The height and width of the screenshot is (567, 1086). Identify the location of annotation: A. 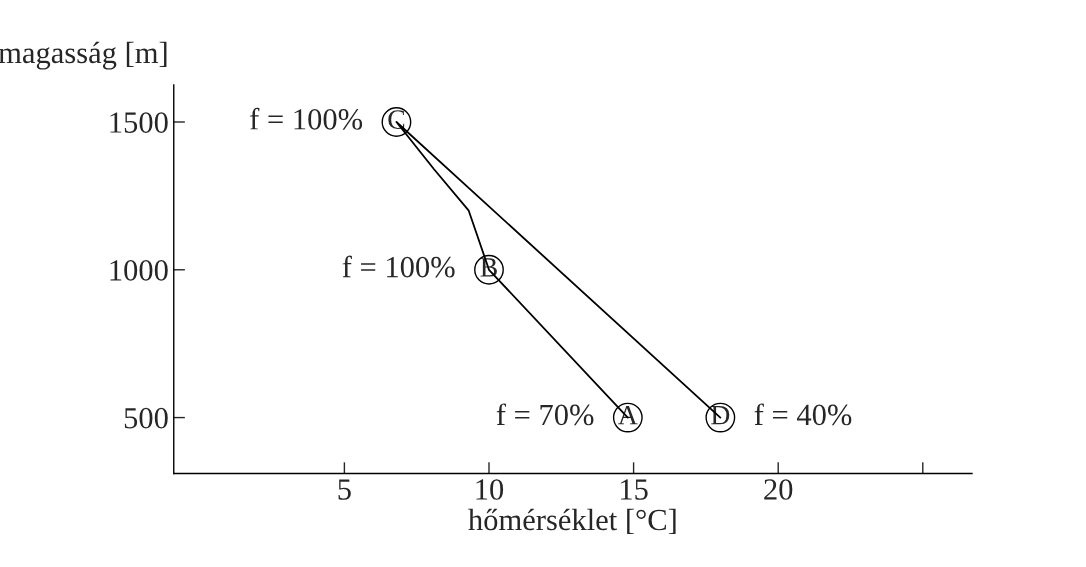
(628, 415).